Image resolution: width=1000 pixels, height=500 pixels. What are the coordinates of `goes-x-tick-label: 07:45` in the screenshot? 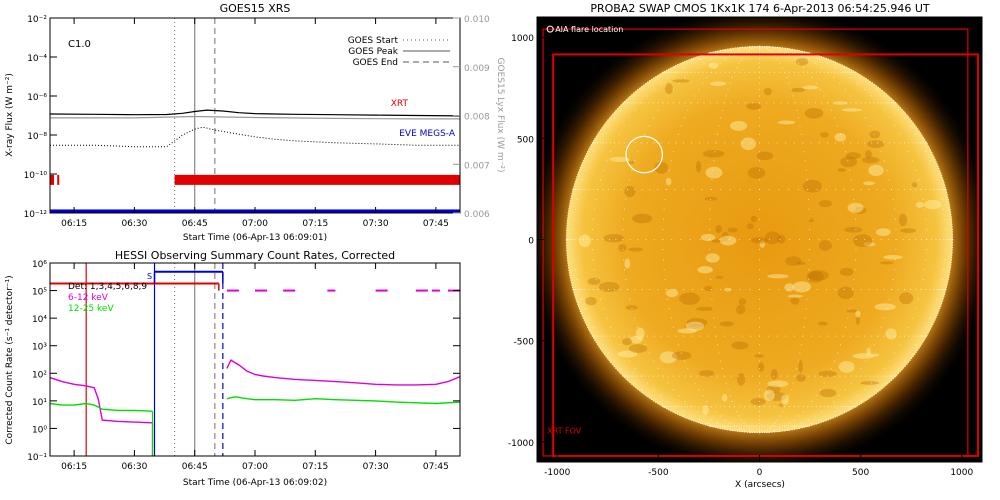 It's located at (436, 224).